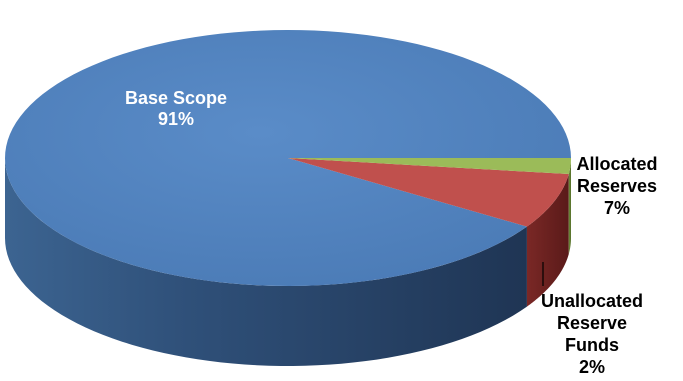 The width and height of the screenshot is (683, 381). I want to click on label-unallocated-reserve-funds-line: Unallocated, so click(592, 301).